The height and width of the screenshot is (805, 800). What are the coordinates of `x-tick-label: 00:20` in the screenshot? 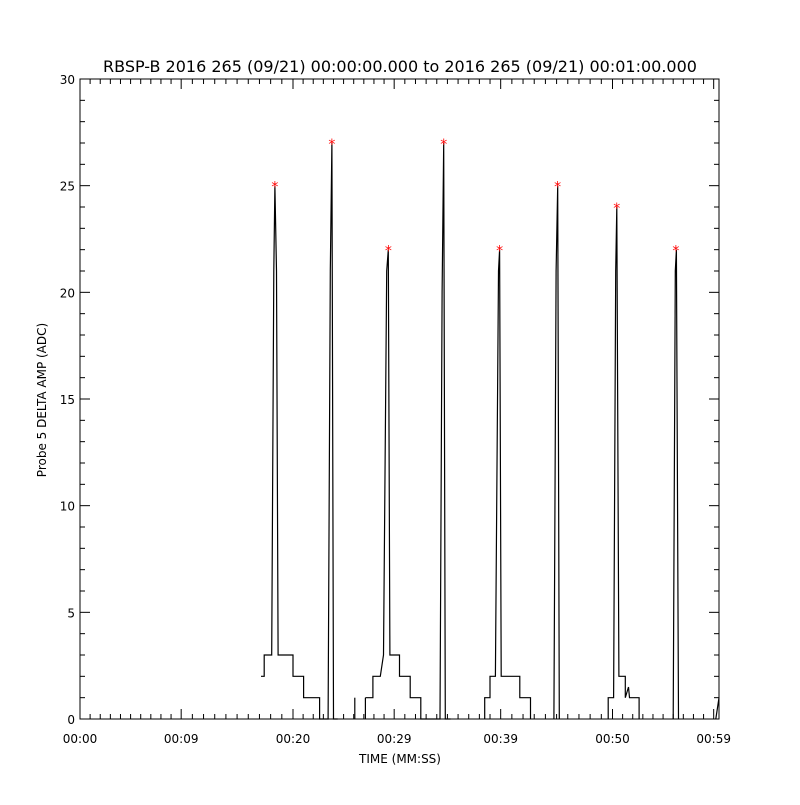 It's located at (293, 739).